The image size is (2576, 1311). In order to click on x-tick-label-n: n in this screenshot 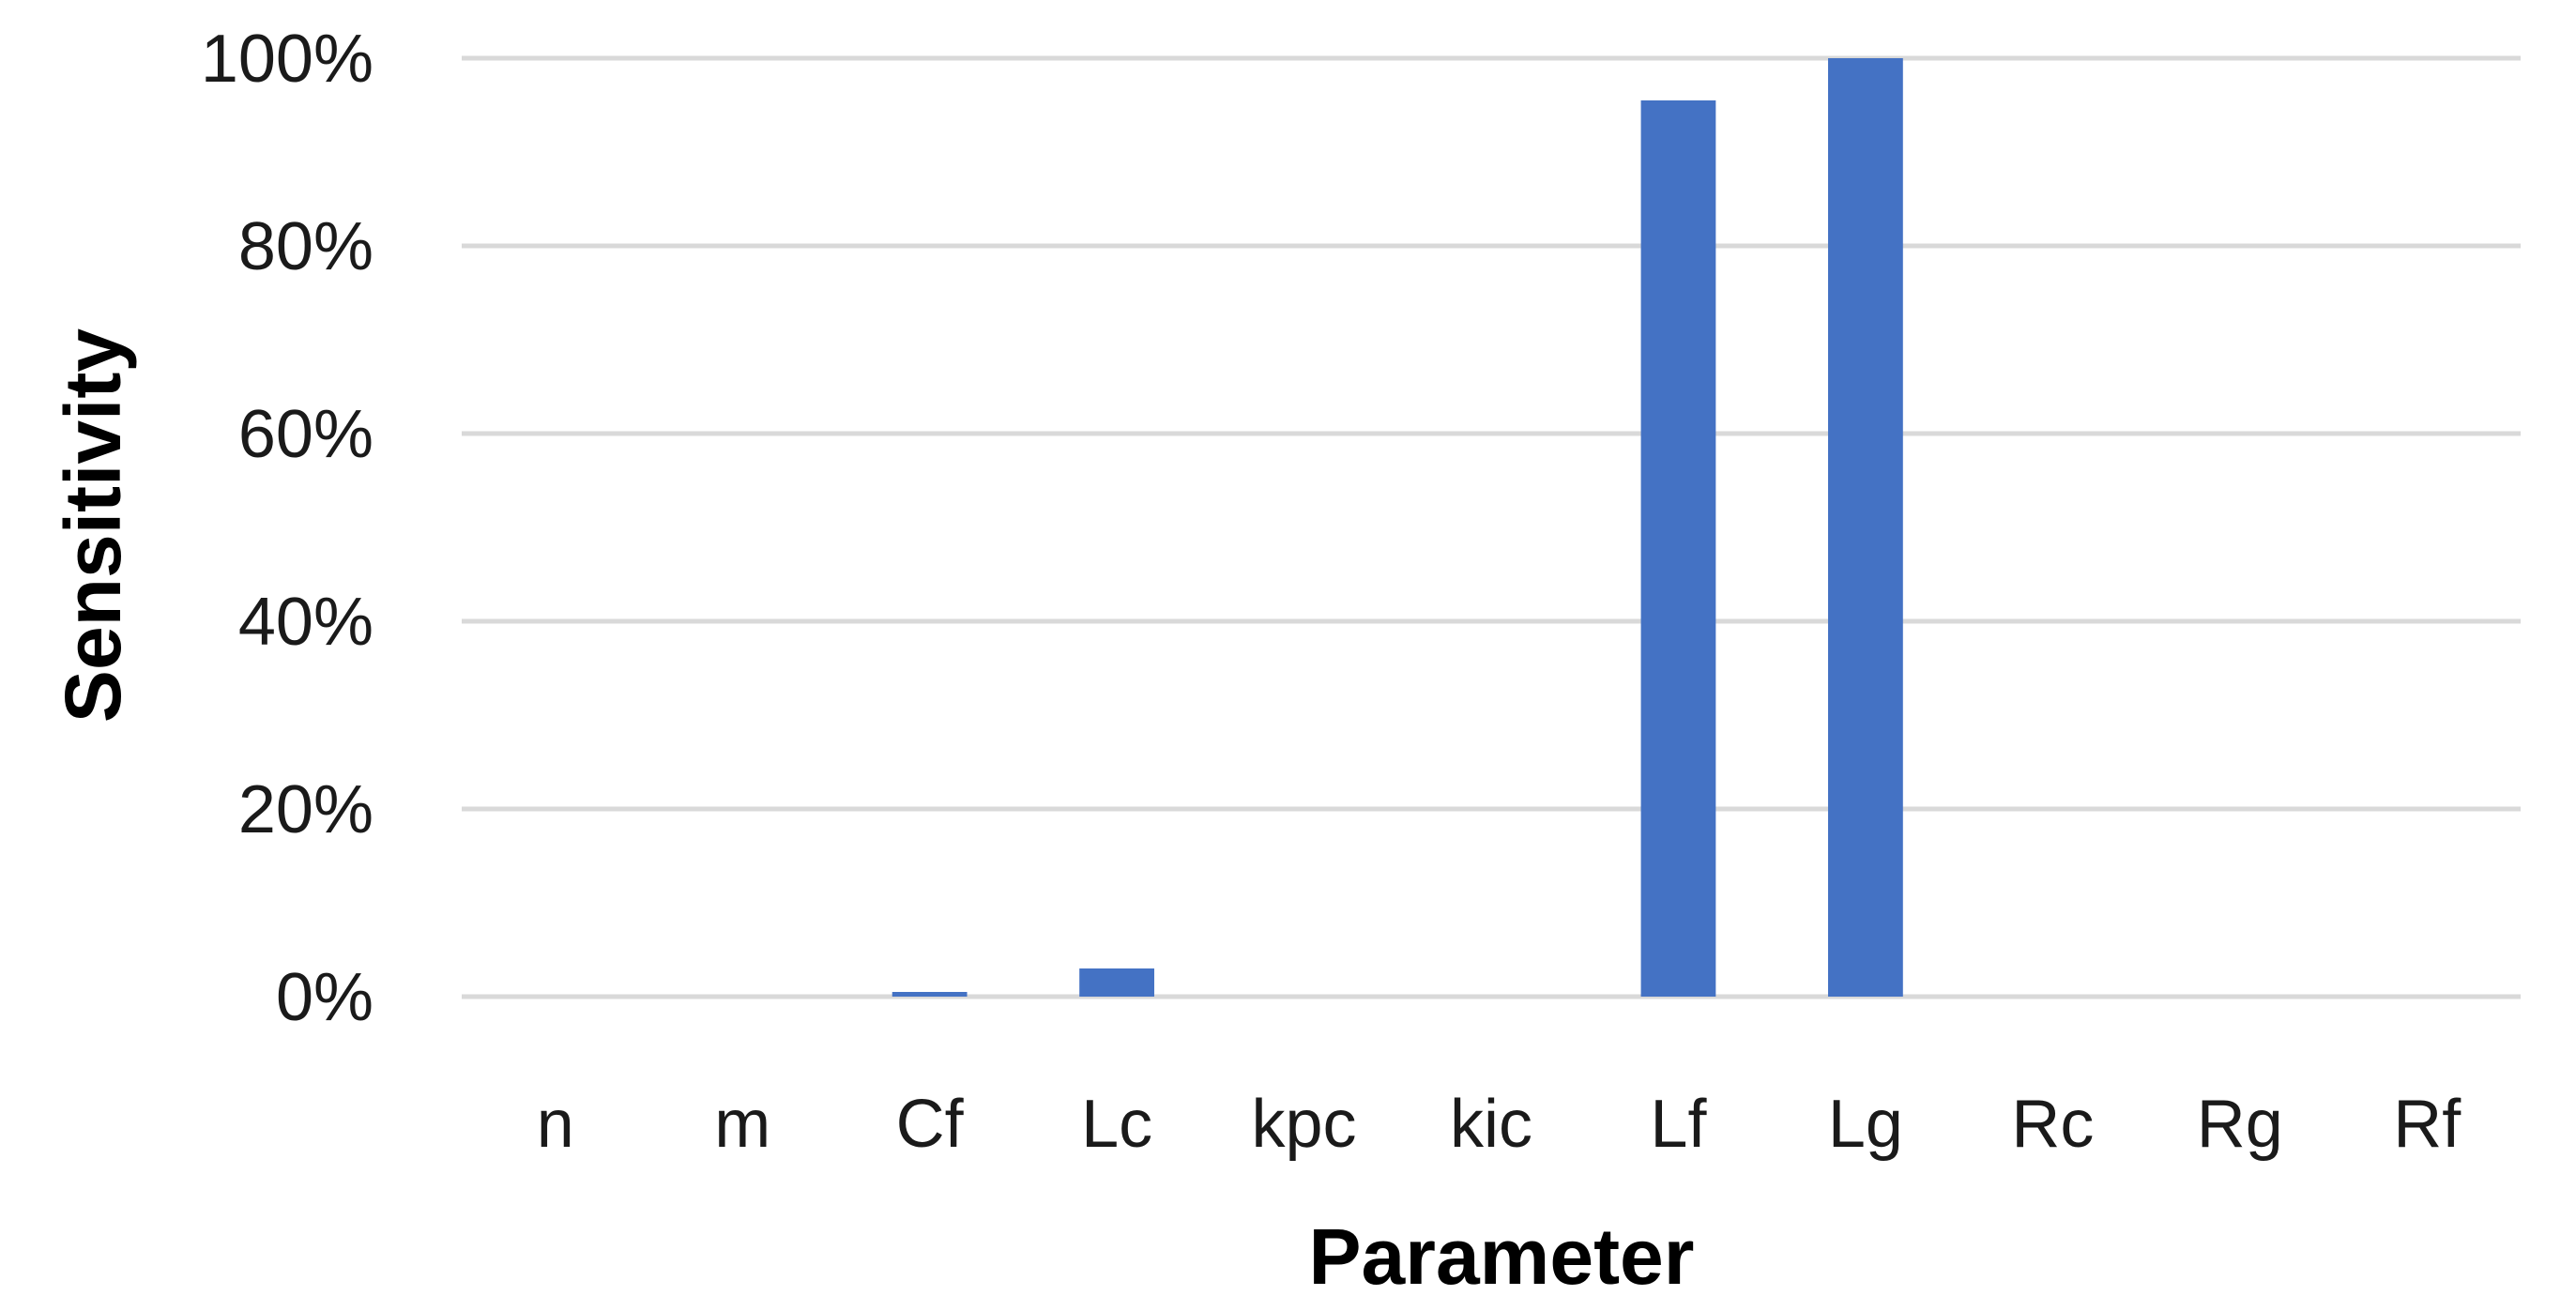, I will do `click(555, 1124)`.